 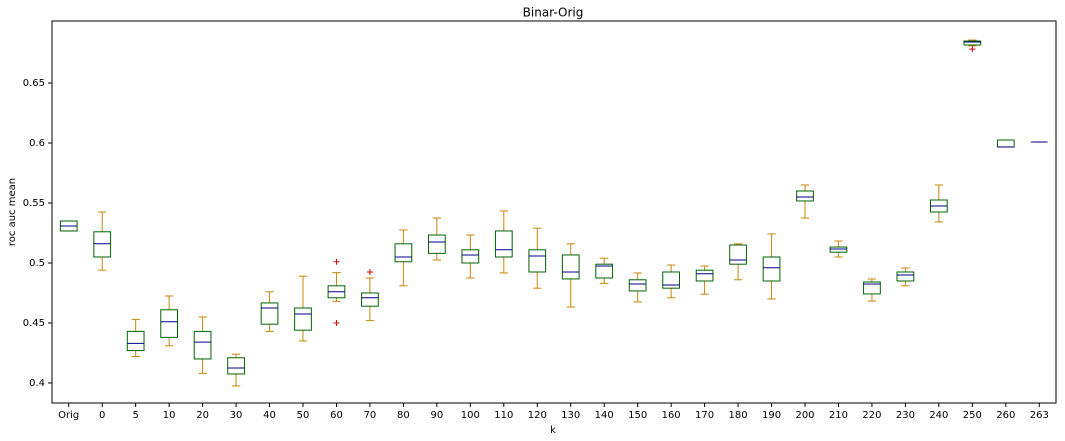 What do you see at coordinates (269, 415) in the screenshot?
I see `x-tick-label: 40` at bounding box center [269, 415].